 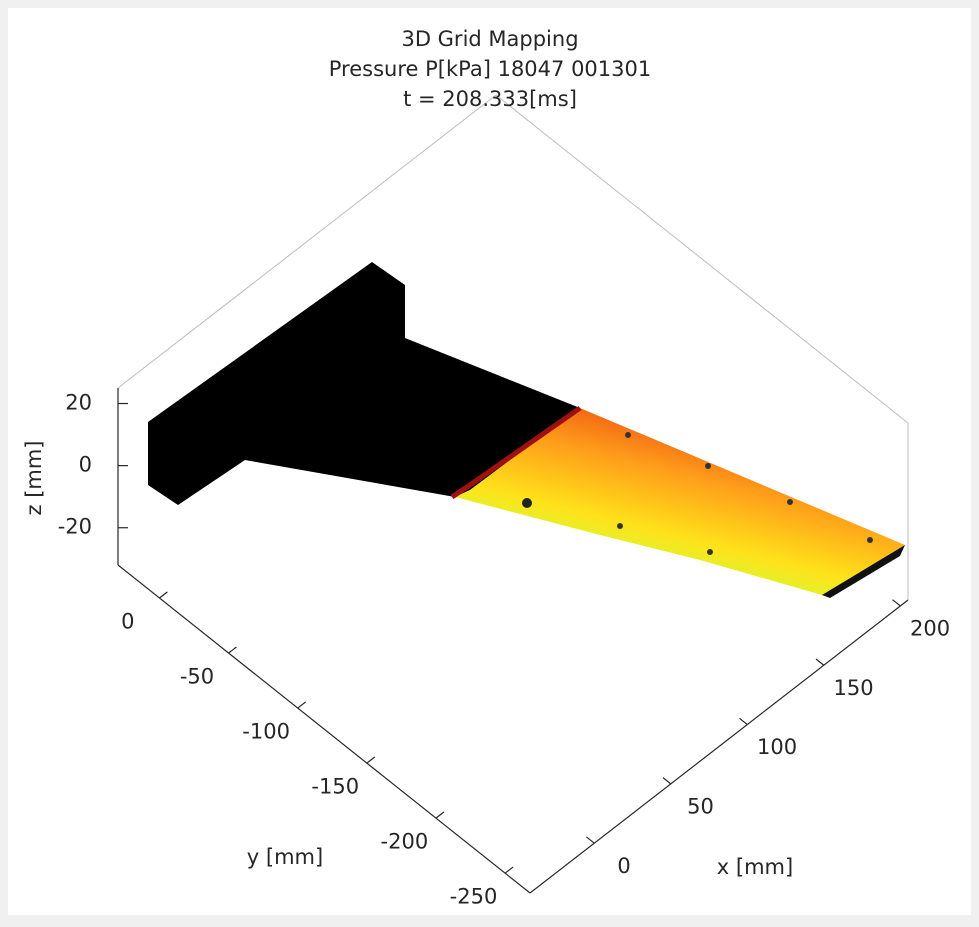 What do you see at coordinates (78, 403) in the screenshot?
I see `z-tick-label: 20` at bounding box center [78, 403].